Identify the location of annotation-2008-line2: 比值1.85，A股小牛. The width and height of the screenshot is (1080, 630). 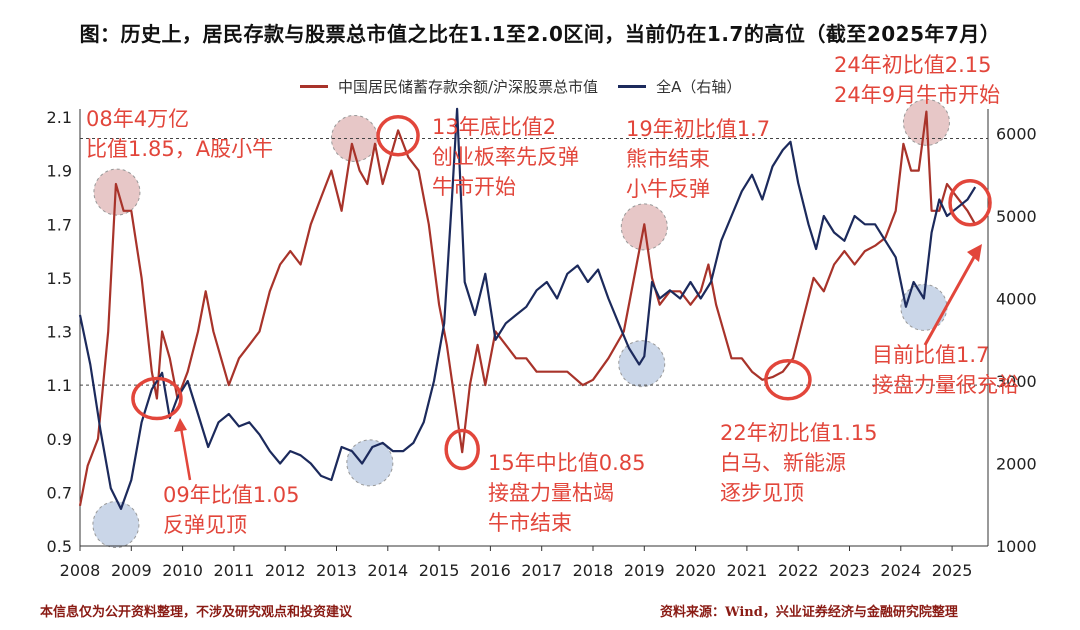
(180, 149).